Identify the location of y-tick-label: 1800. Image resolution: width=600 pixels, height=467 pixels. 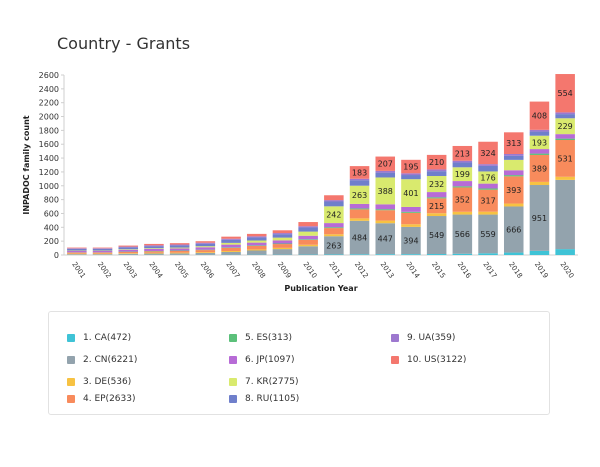
(49, 130).